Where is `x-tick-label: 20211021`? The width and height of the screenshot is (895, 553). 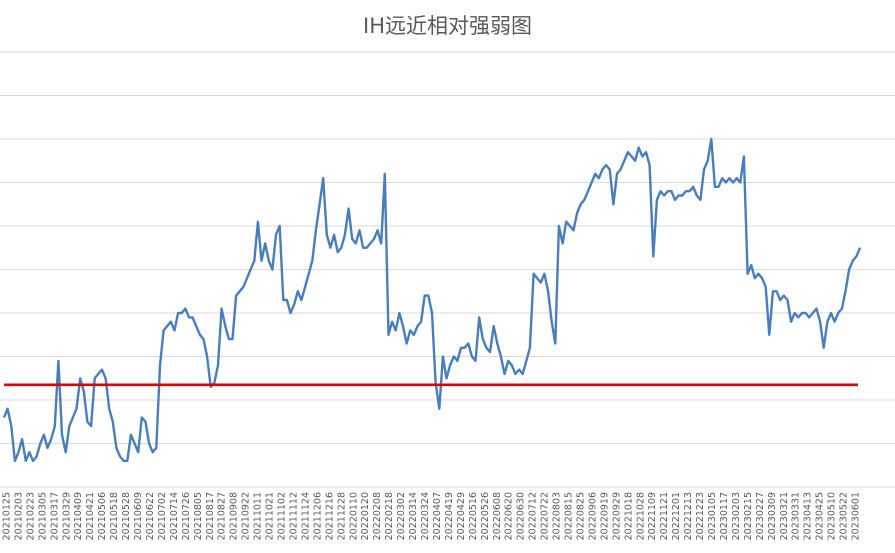
x-tick-label: 20211021 is located at coordinates (270, 516).